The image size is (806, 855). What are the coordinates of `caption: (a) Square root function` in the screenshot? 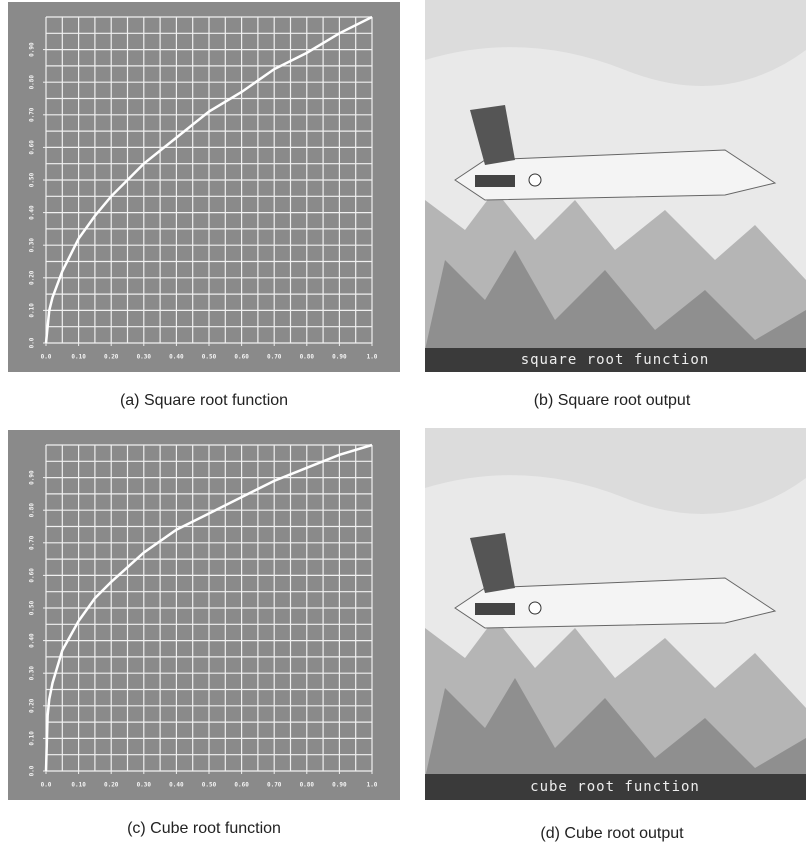 It's located at (204, 400).